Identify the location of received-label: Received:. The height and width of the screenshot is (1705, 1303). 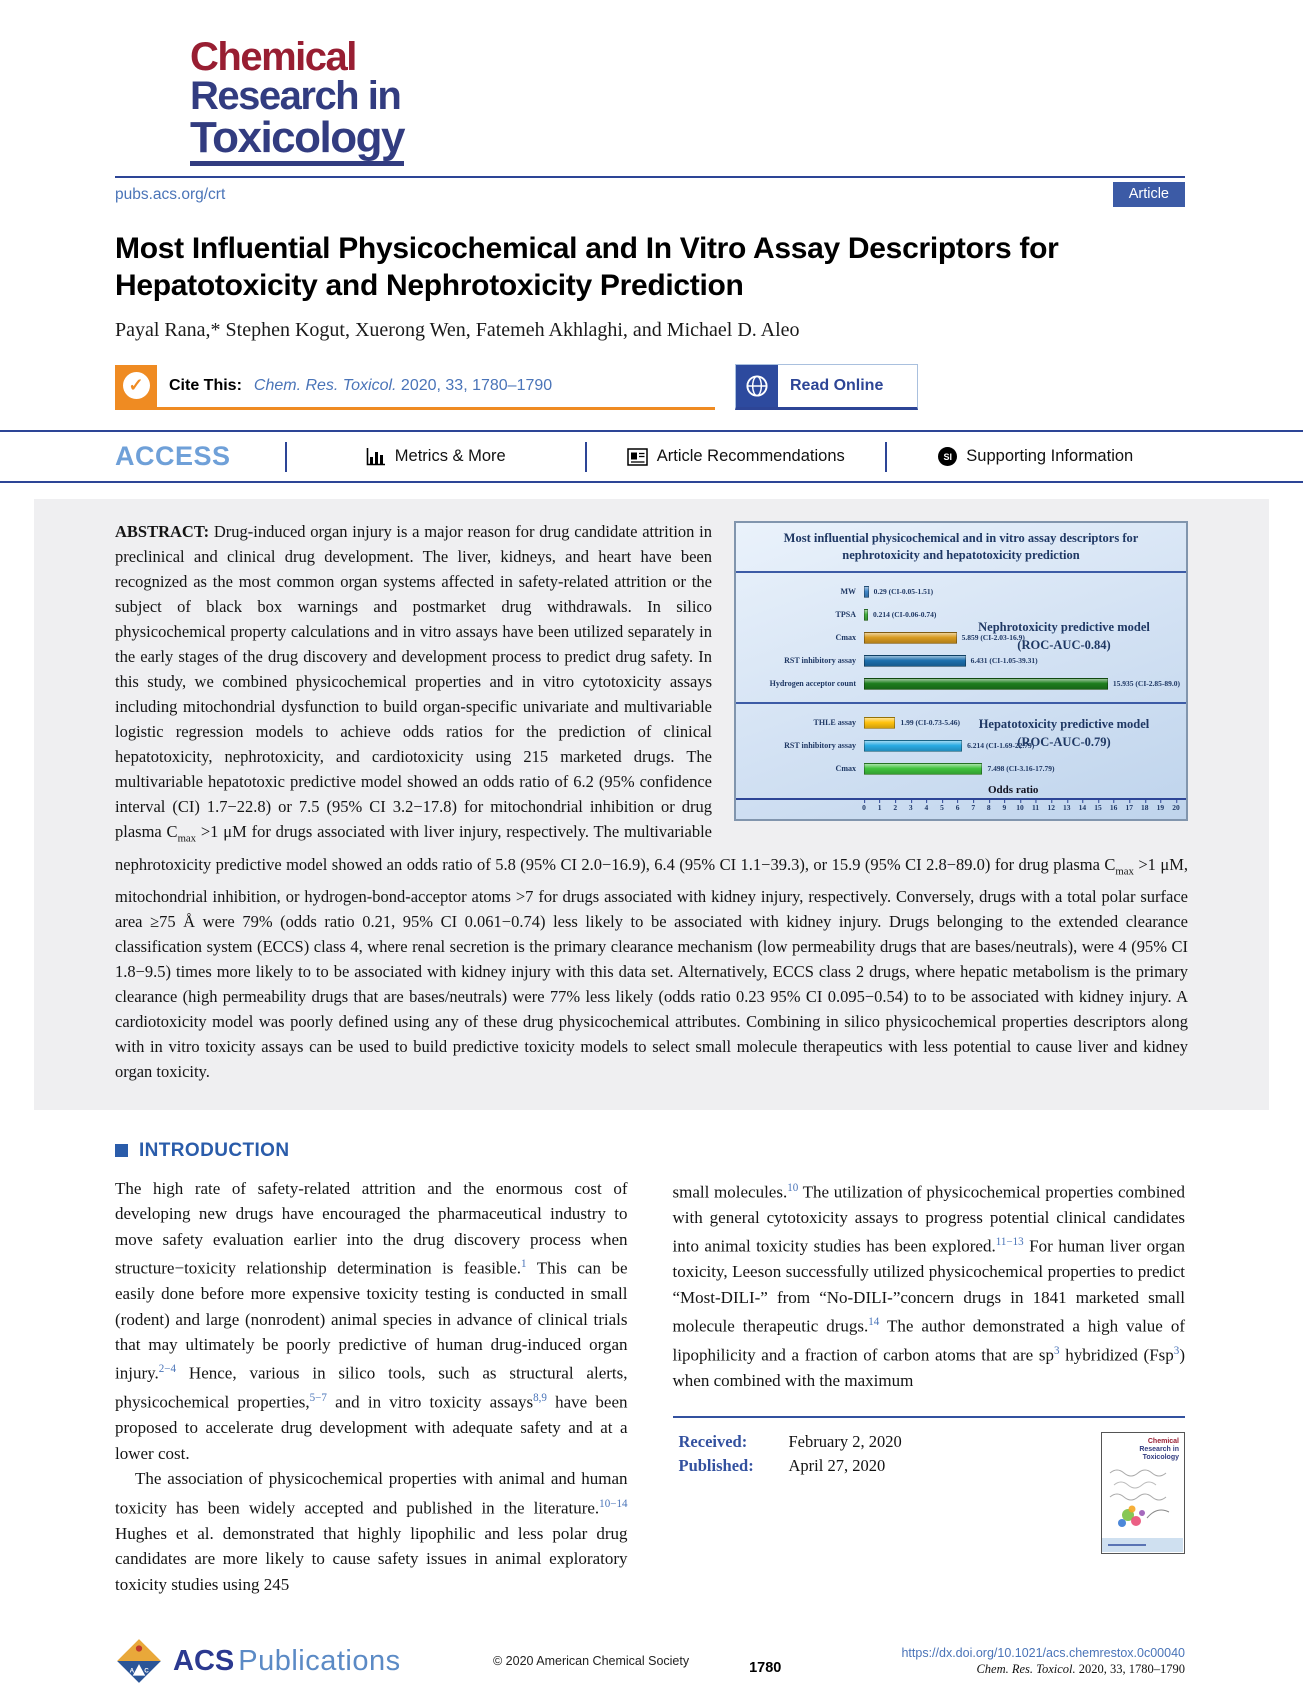
(713, 1441).